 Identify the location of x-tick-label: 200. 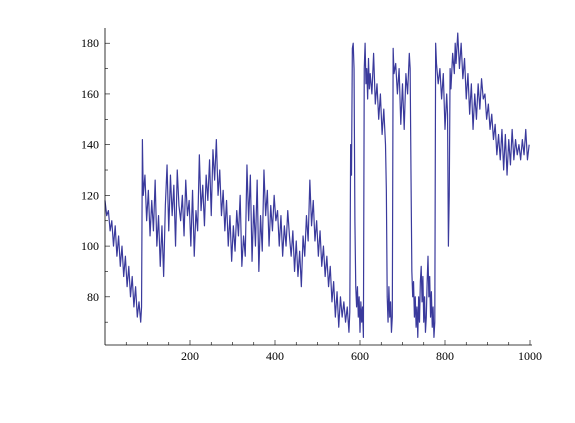
(190, 356).